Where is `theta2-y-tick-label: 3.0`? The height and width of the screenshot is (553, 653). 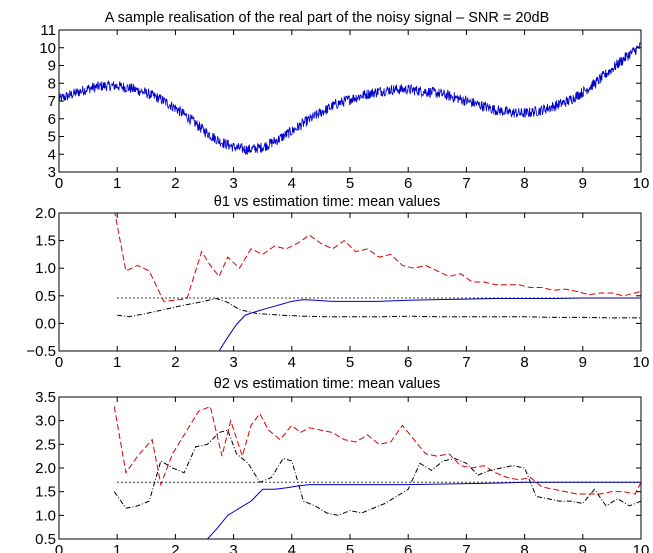
theta2-y-tick-label: 3.0 is located at coordinates (45, 421).